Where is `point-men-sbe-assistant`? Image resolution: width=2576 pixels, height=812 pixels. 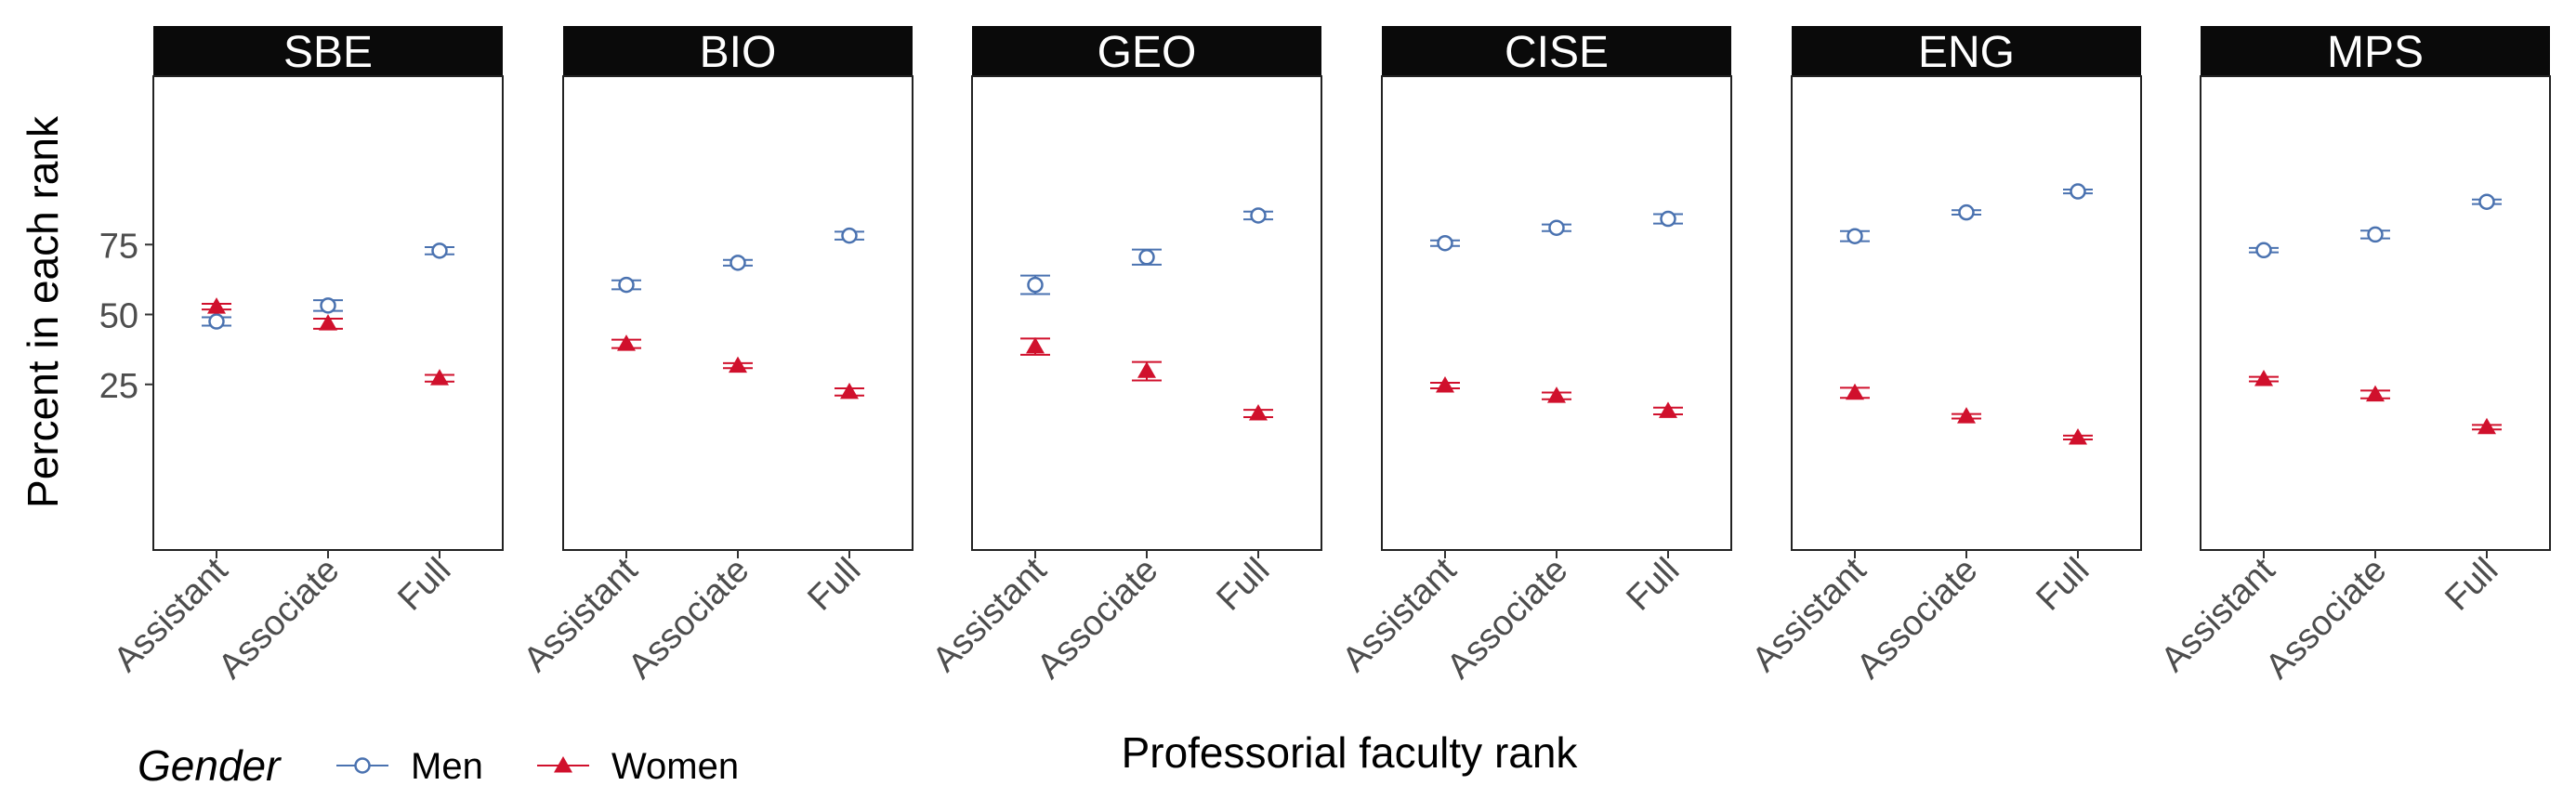
point-men-sbe-assistant is located at coordinates (216, 321).